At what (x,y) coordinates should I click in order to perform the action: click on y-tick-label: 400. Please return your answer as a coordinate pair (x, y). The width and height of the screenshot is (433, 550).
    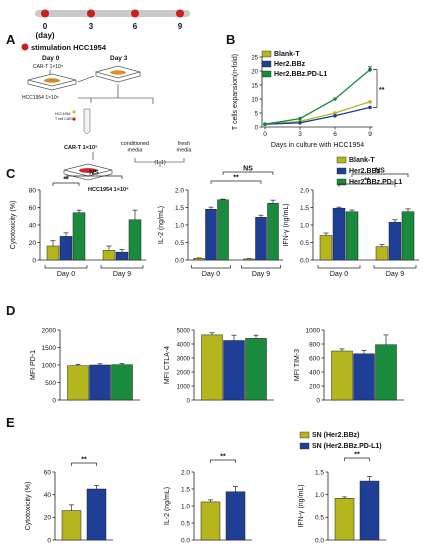
    Looking at the image, I should click on (314, 372).